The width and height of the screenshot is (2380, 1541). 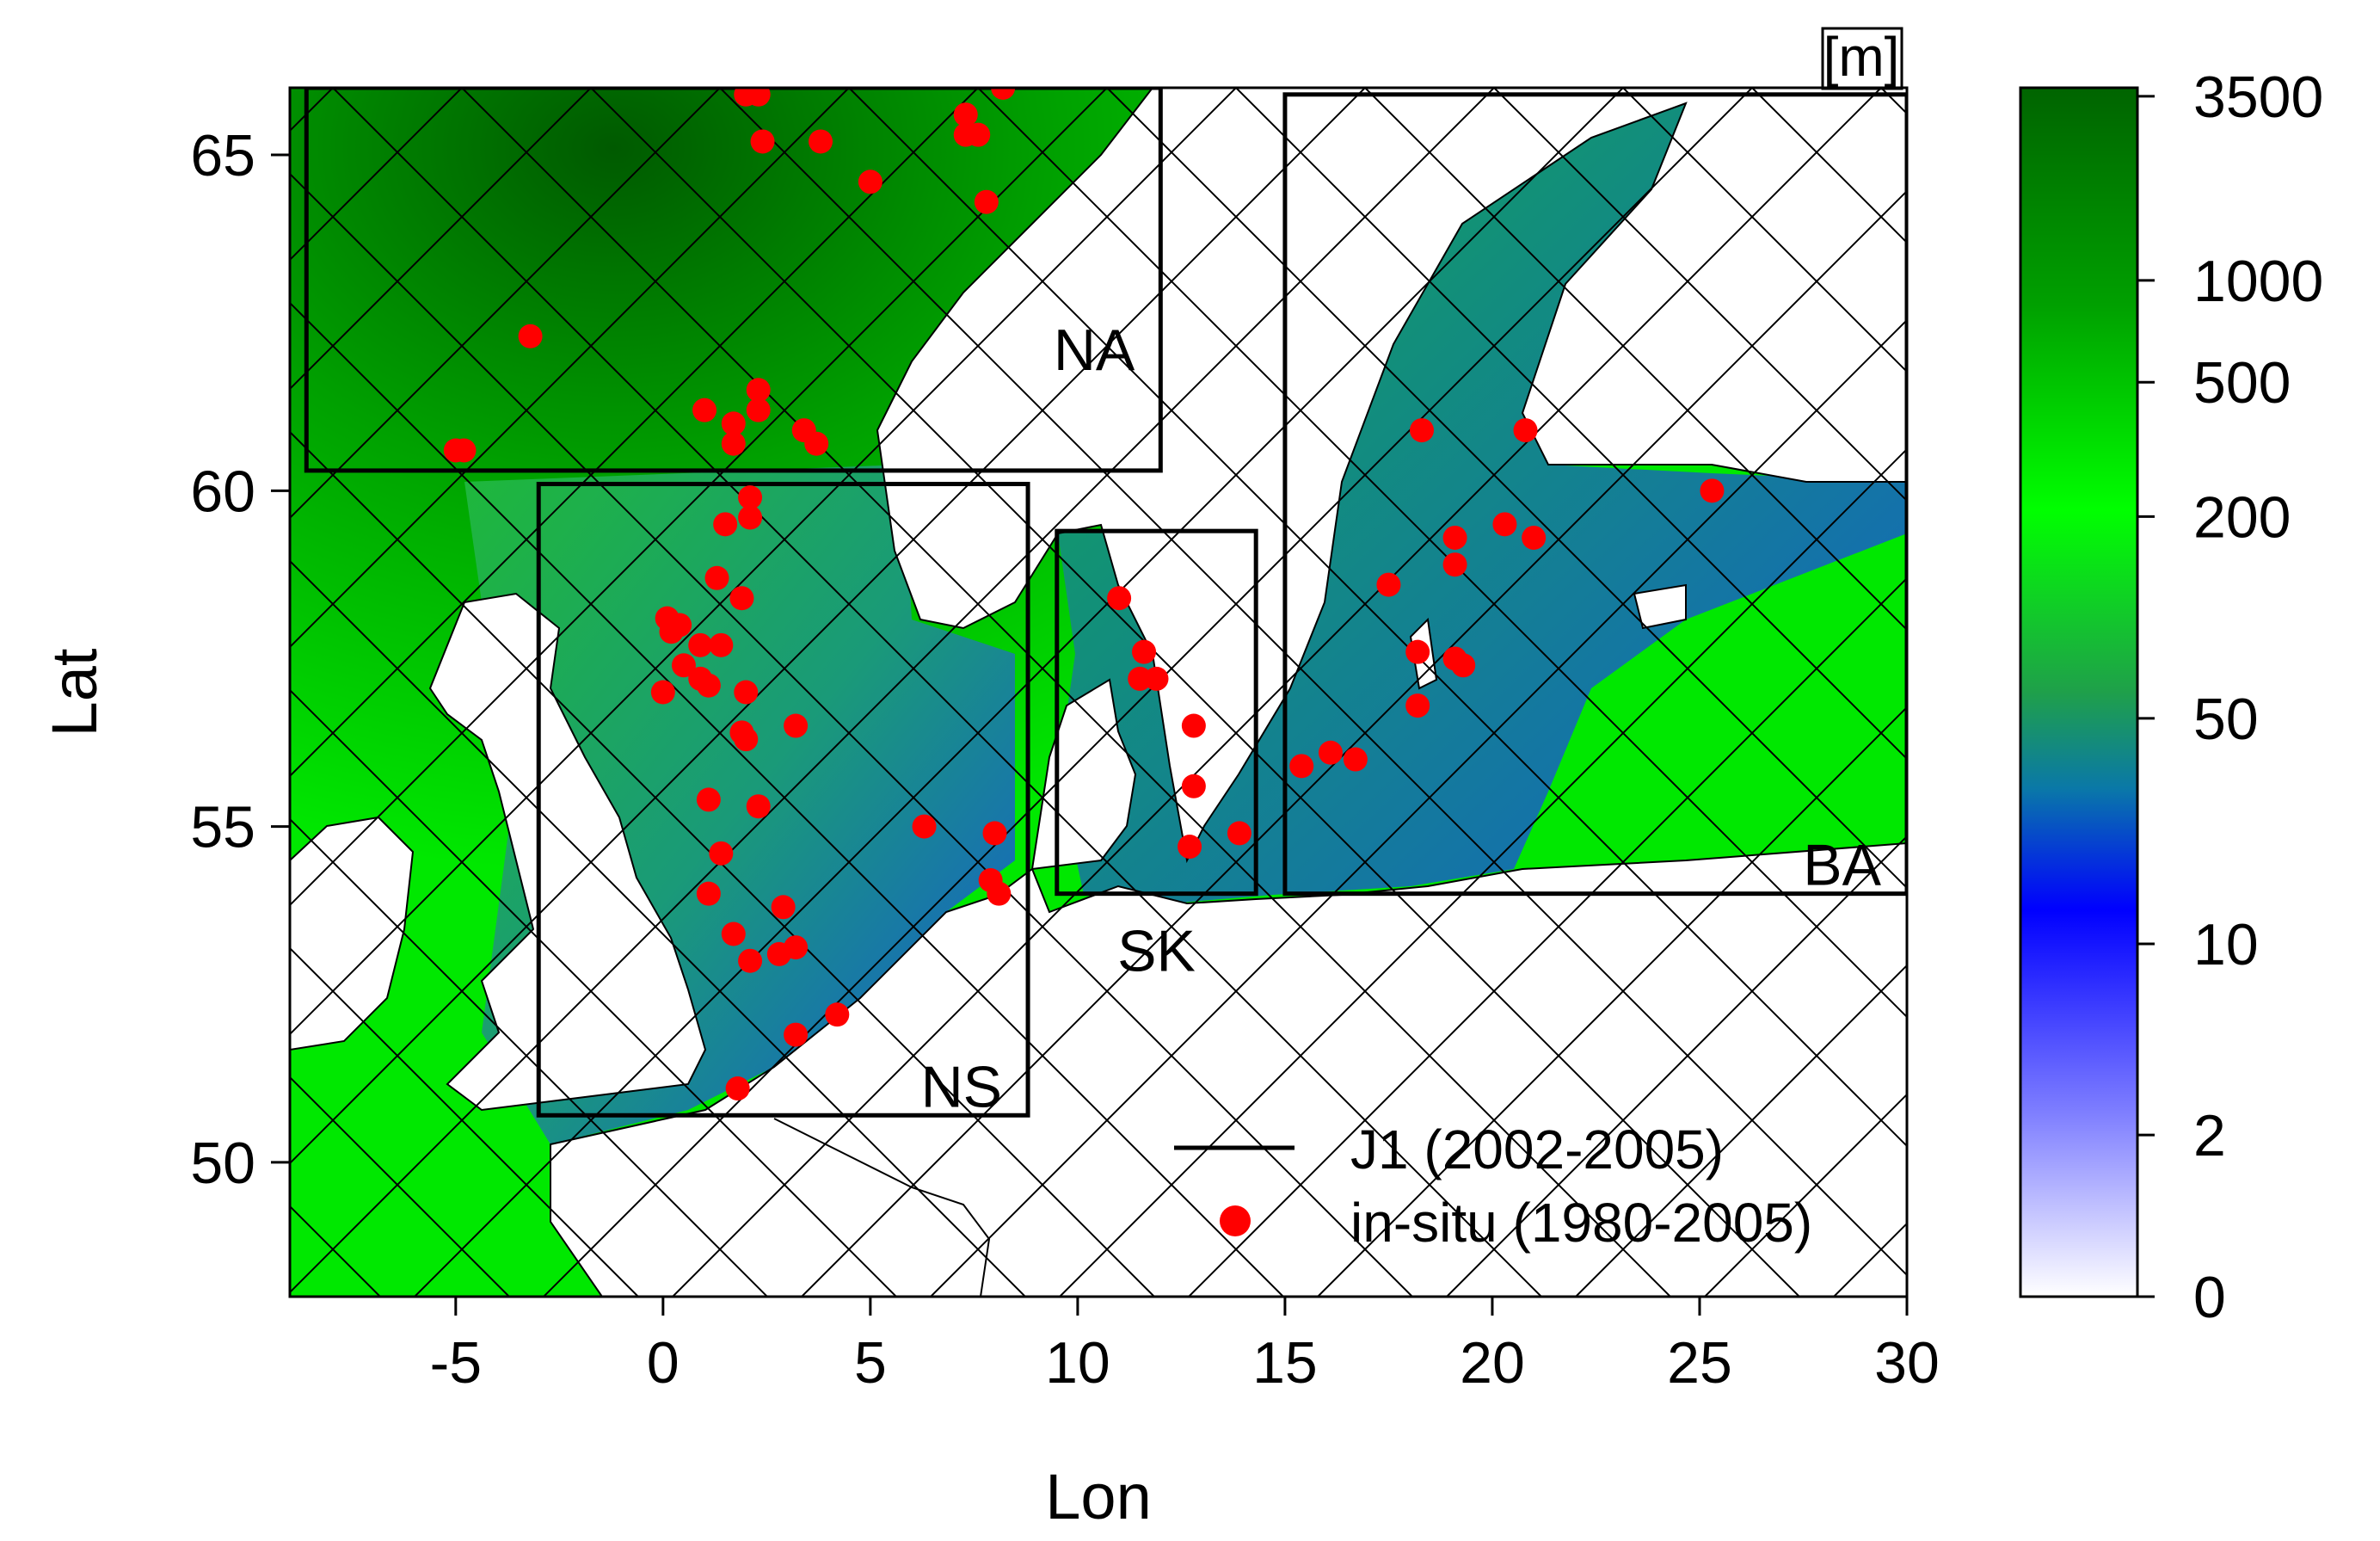 What do you see at coordinates (1660, 606) in the screenshot?
I see `saaremaa-land` at bounding box center [1660, 606].